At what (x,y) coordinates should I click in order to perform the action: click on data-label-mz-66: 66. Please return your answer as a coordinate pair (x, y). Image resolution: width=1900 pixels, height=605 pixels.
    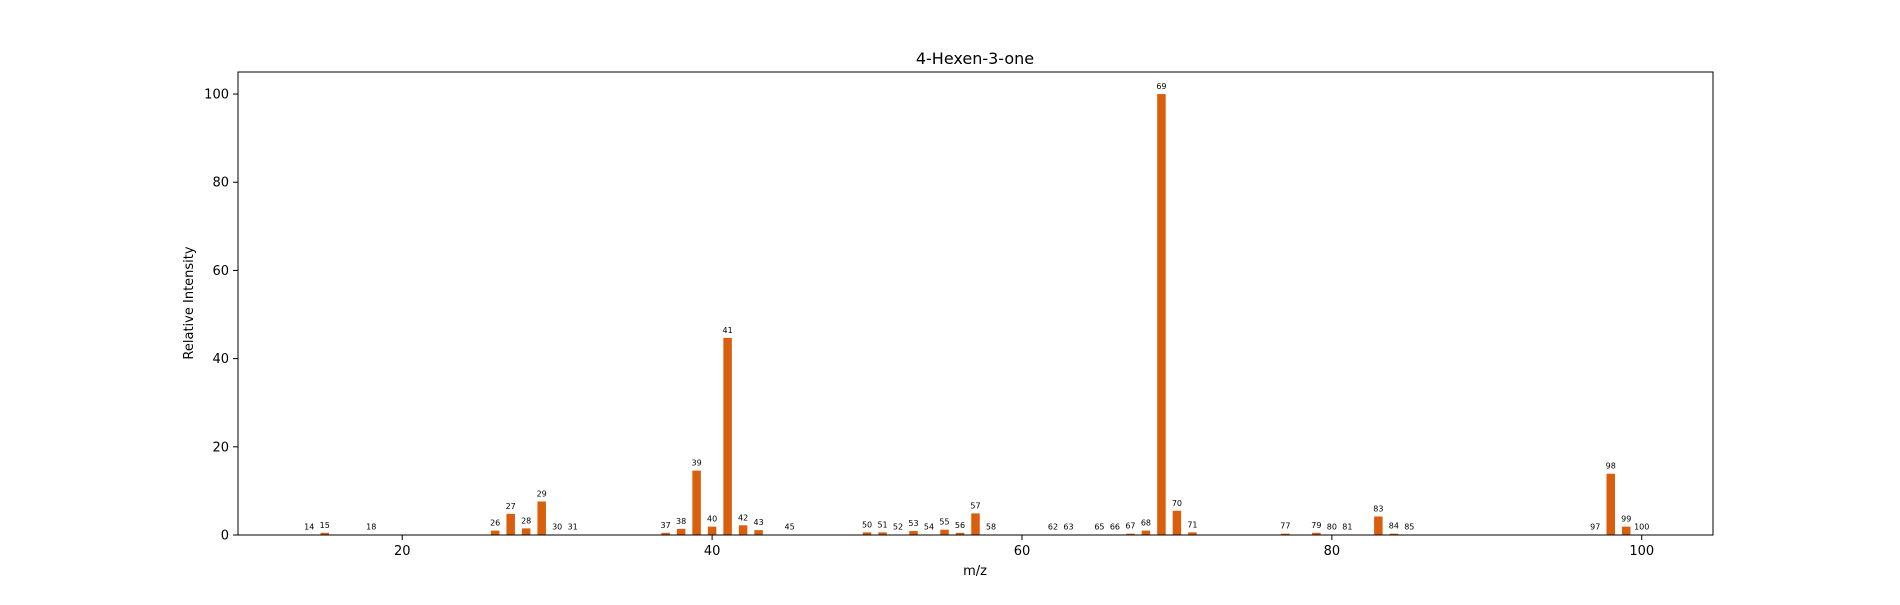
    Looking at the image, I should click on (1115, 527).